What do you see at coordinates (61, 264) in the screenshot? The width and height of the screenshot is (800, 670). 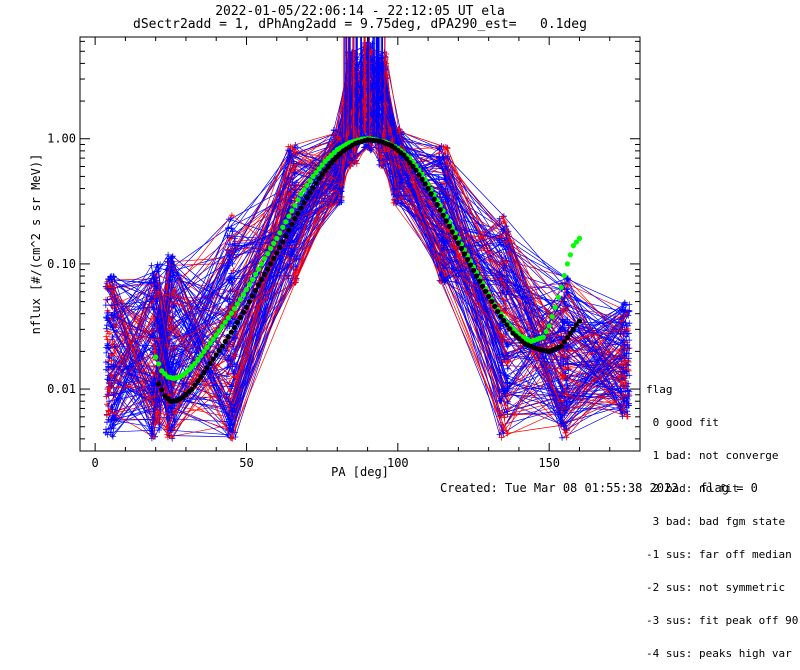 I see `y-tick-label: 0.10` at bounding box center [61, 264].